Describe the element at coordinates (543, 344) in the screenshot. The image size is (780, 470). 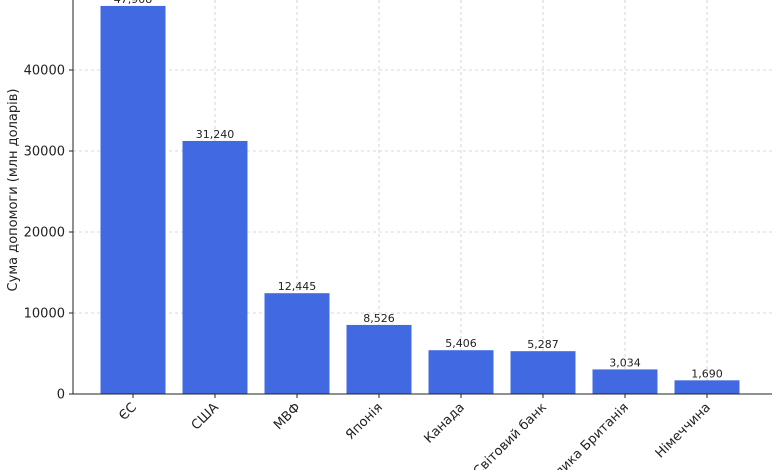
I see `bar-value-label: 5,287` at that location.